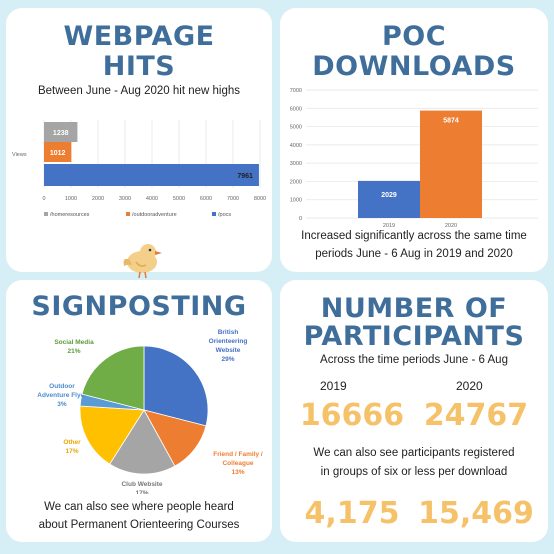 This screenshot has width=554, height=554. I want to click on bar-value-label: 7961, so click(245, 176).